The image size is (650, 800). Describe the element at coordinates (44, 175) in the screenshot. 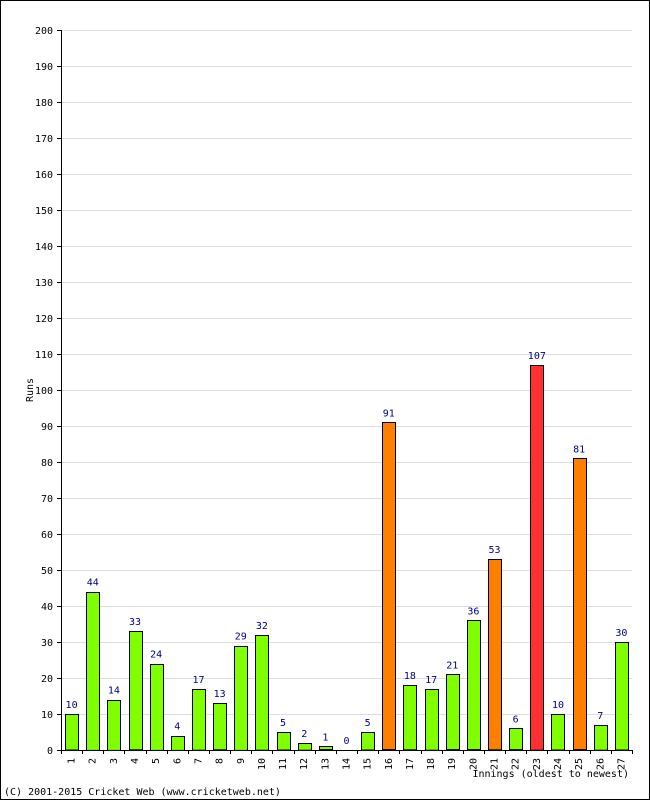

I see `y-tick-label: 160` at that location.